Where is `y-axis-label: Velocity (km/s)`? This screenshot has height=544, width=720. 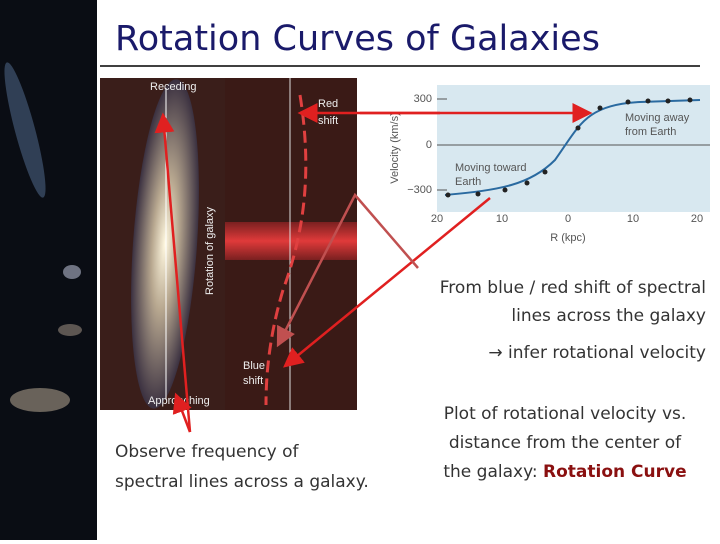
y-axis-label: Velocity (km/s) is located at coordinates (395, 148).